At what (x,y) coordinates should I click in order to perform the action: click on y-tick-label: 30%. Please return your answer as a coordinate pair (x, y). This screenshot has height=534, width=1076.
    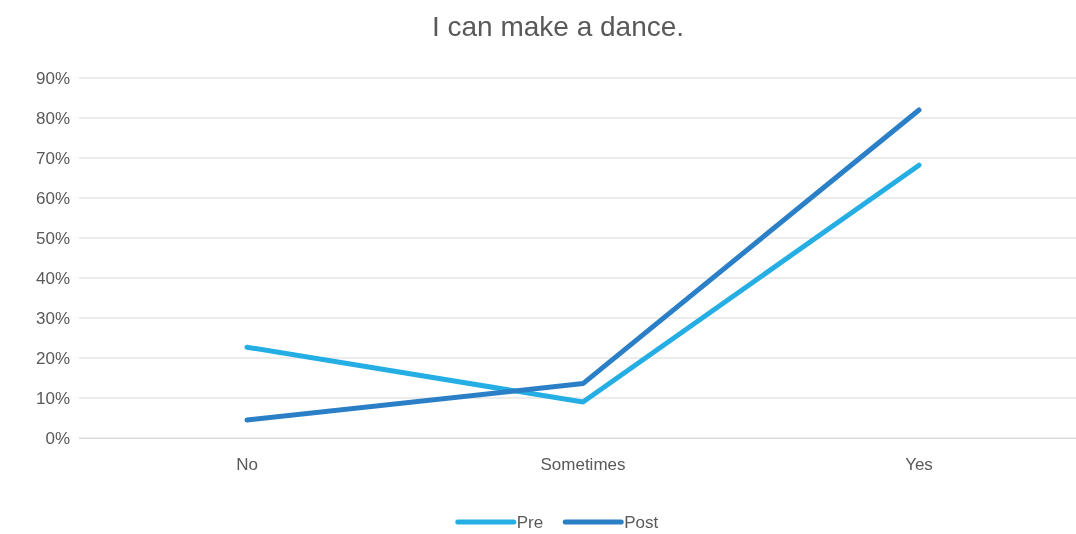
    Looking at the image, I should click on (52, 318).